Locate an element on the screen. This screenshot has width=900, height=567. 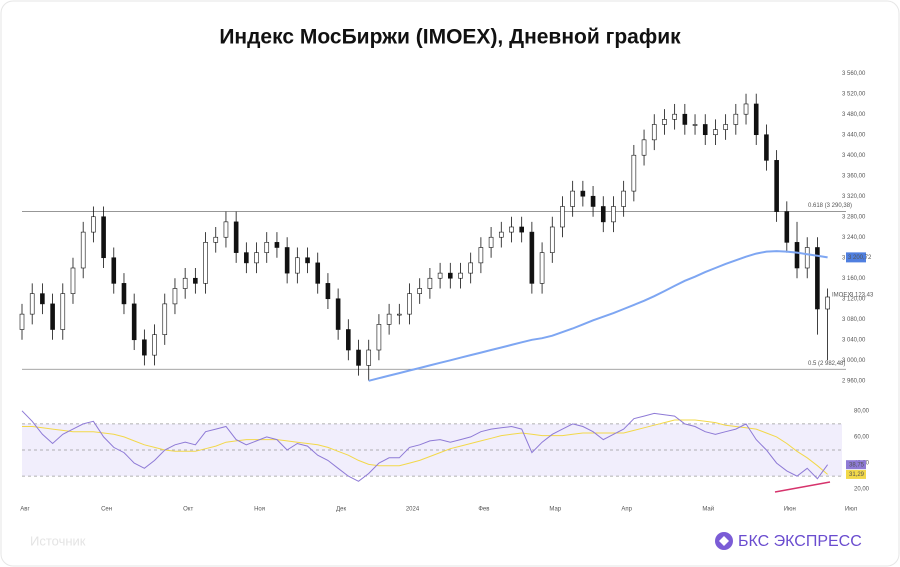
x-tick-label: 2024 is located at coordinates (413, 510).